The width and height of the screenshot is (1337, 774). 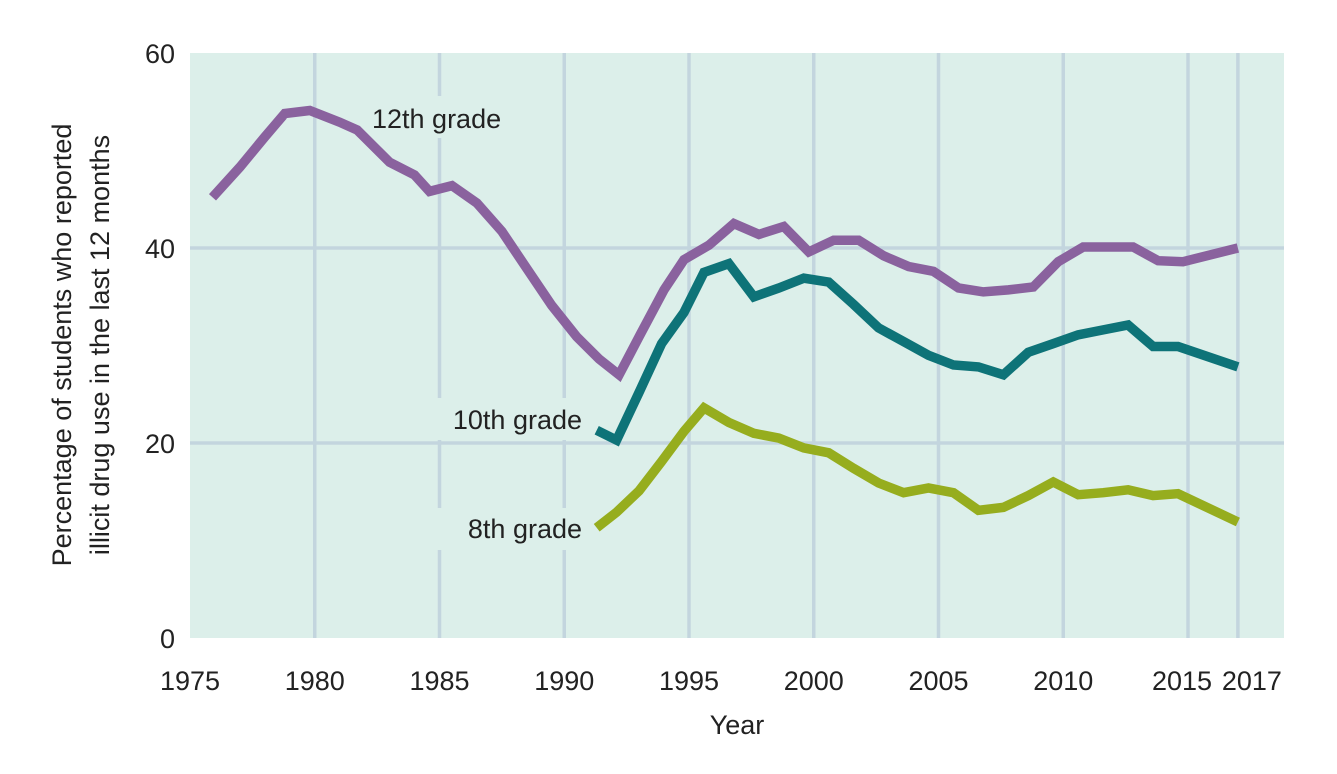 I want to click on series-line-8th-grade, so click(x=916, y=466).